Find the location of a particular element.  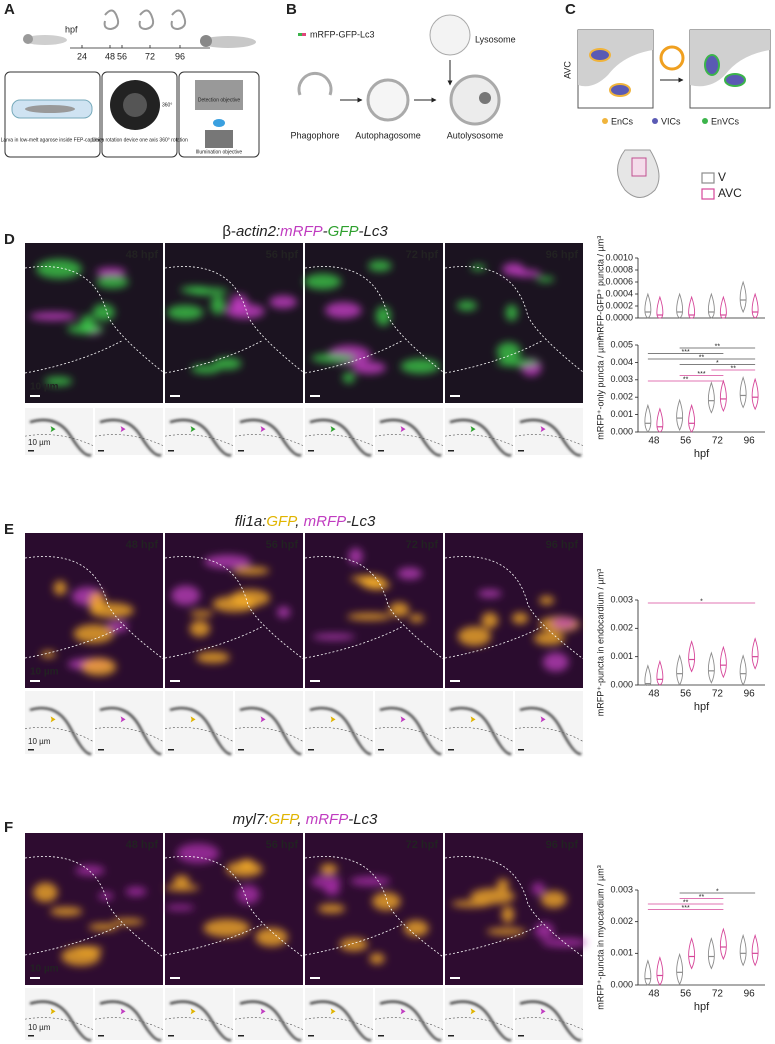

larva-head is located at coordinates (206, 41).